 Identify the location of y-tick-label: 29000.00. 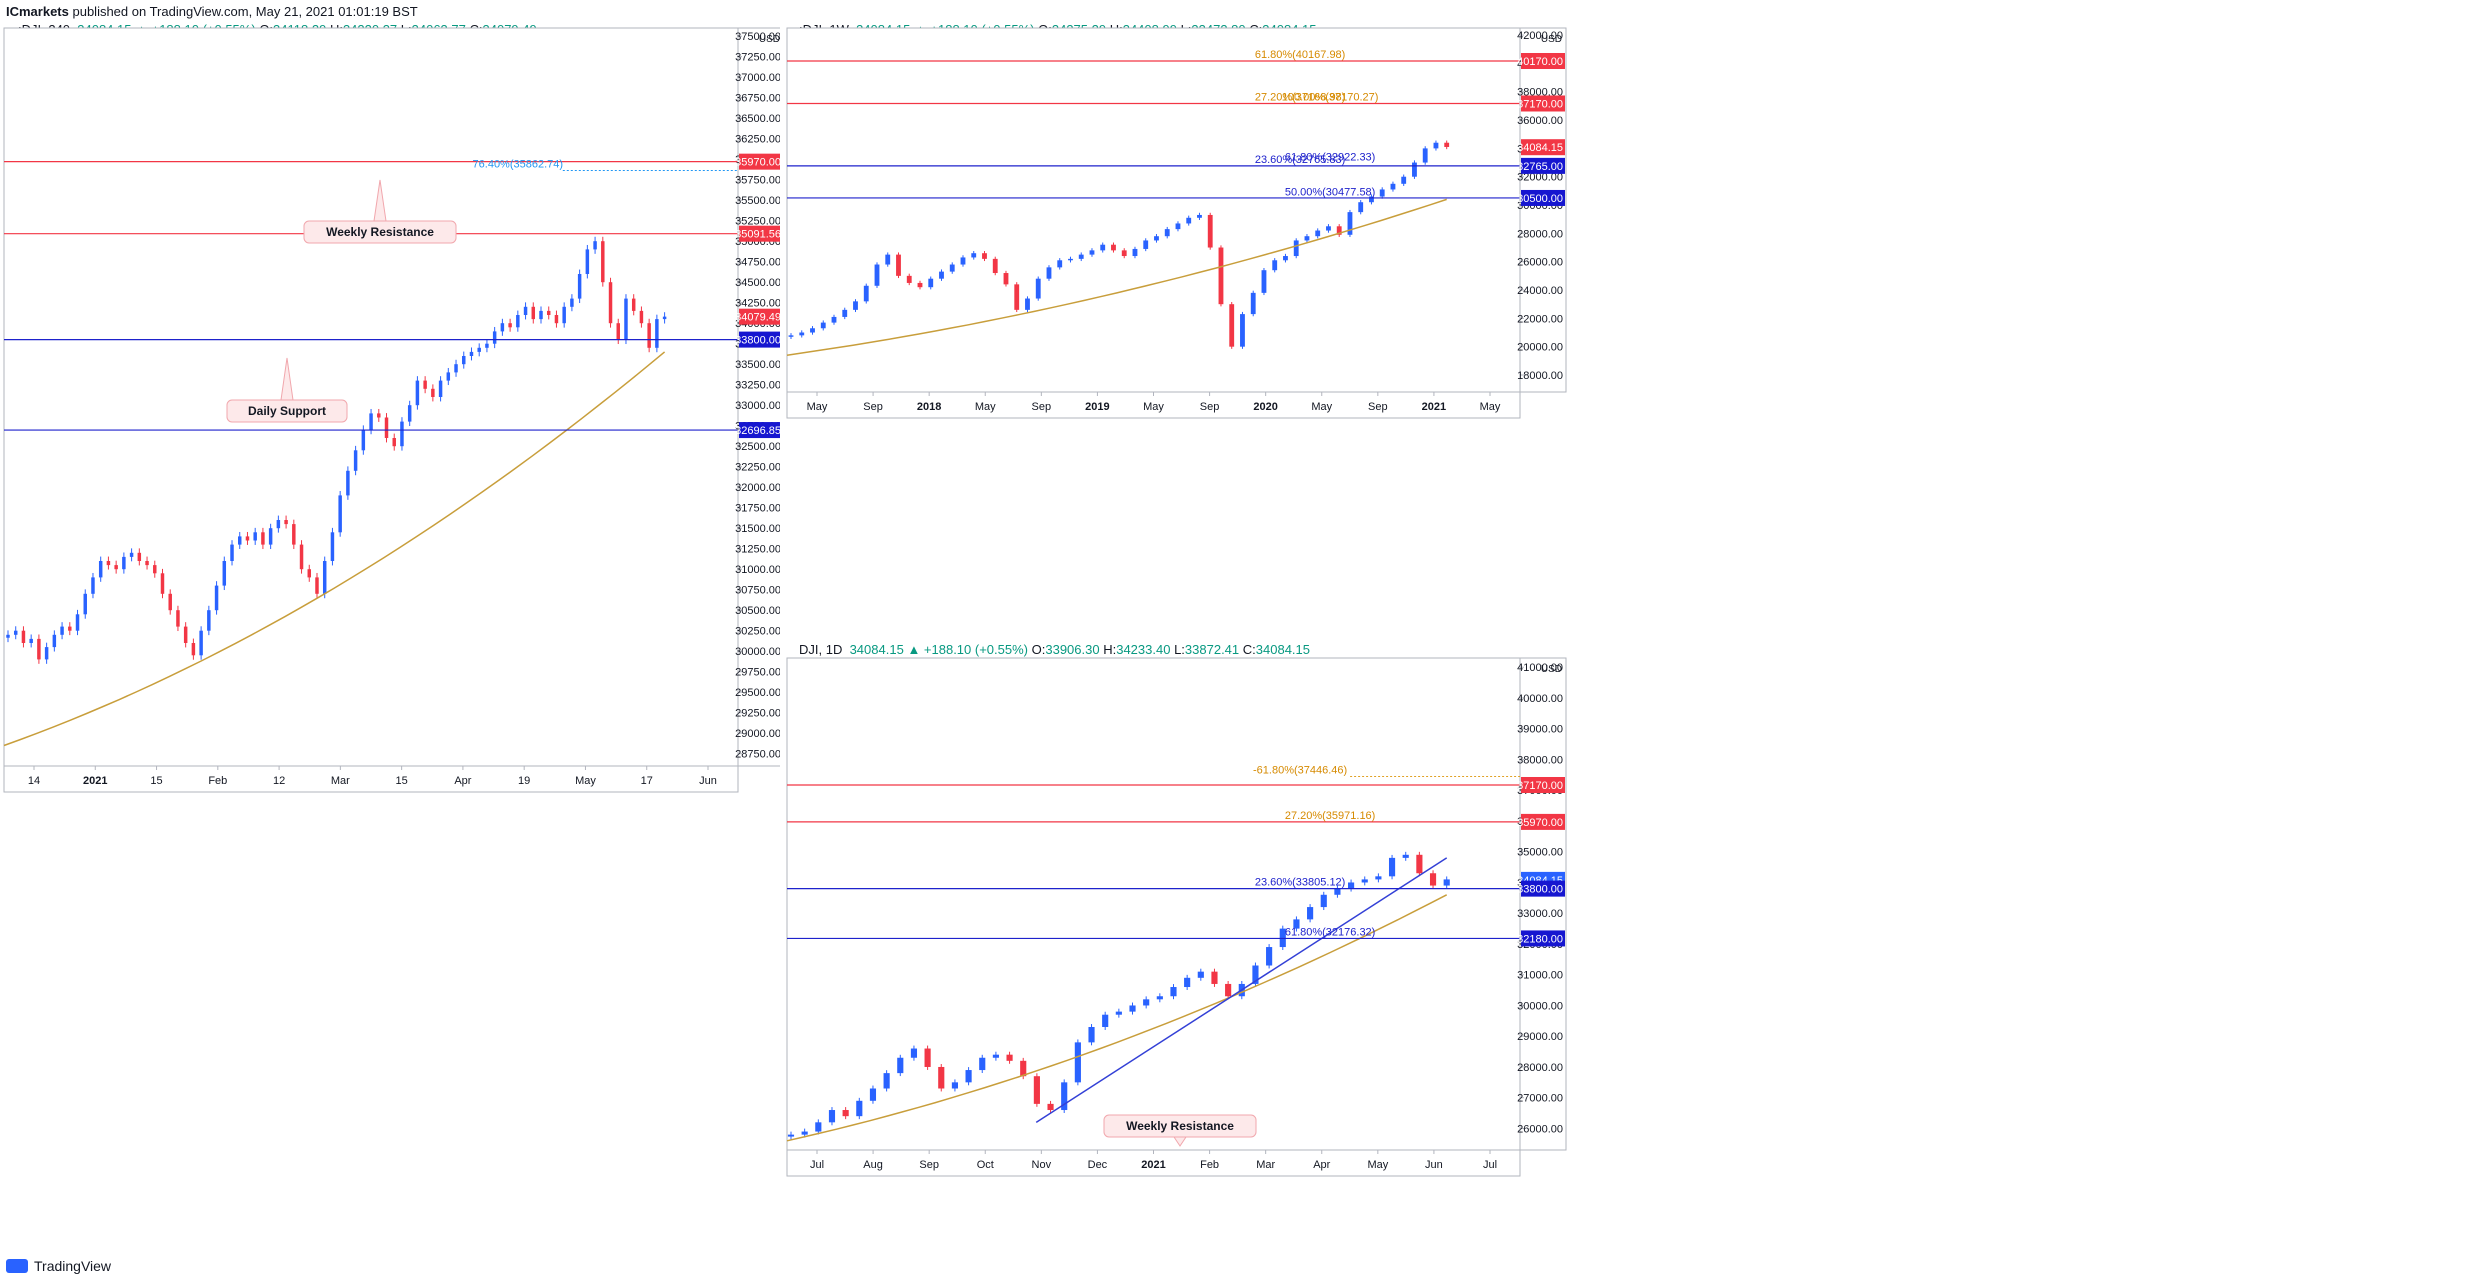
(1540, 1037).